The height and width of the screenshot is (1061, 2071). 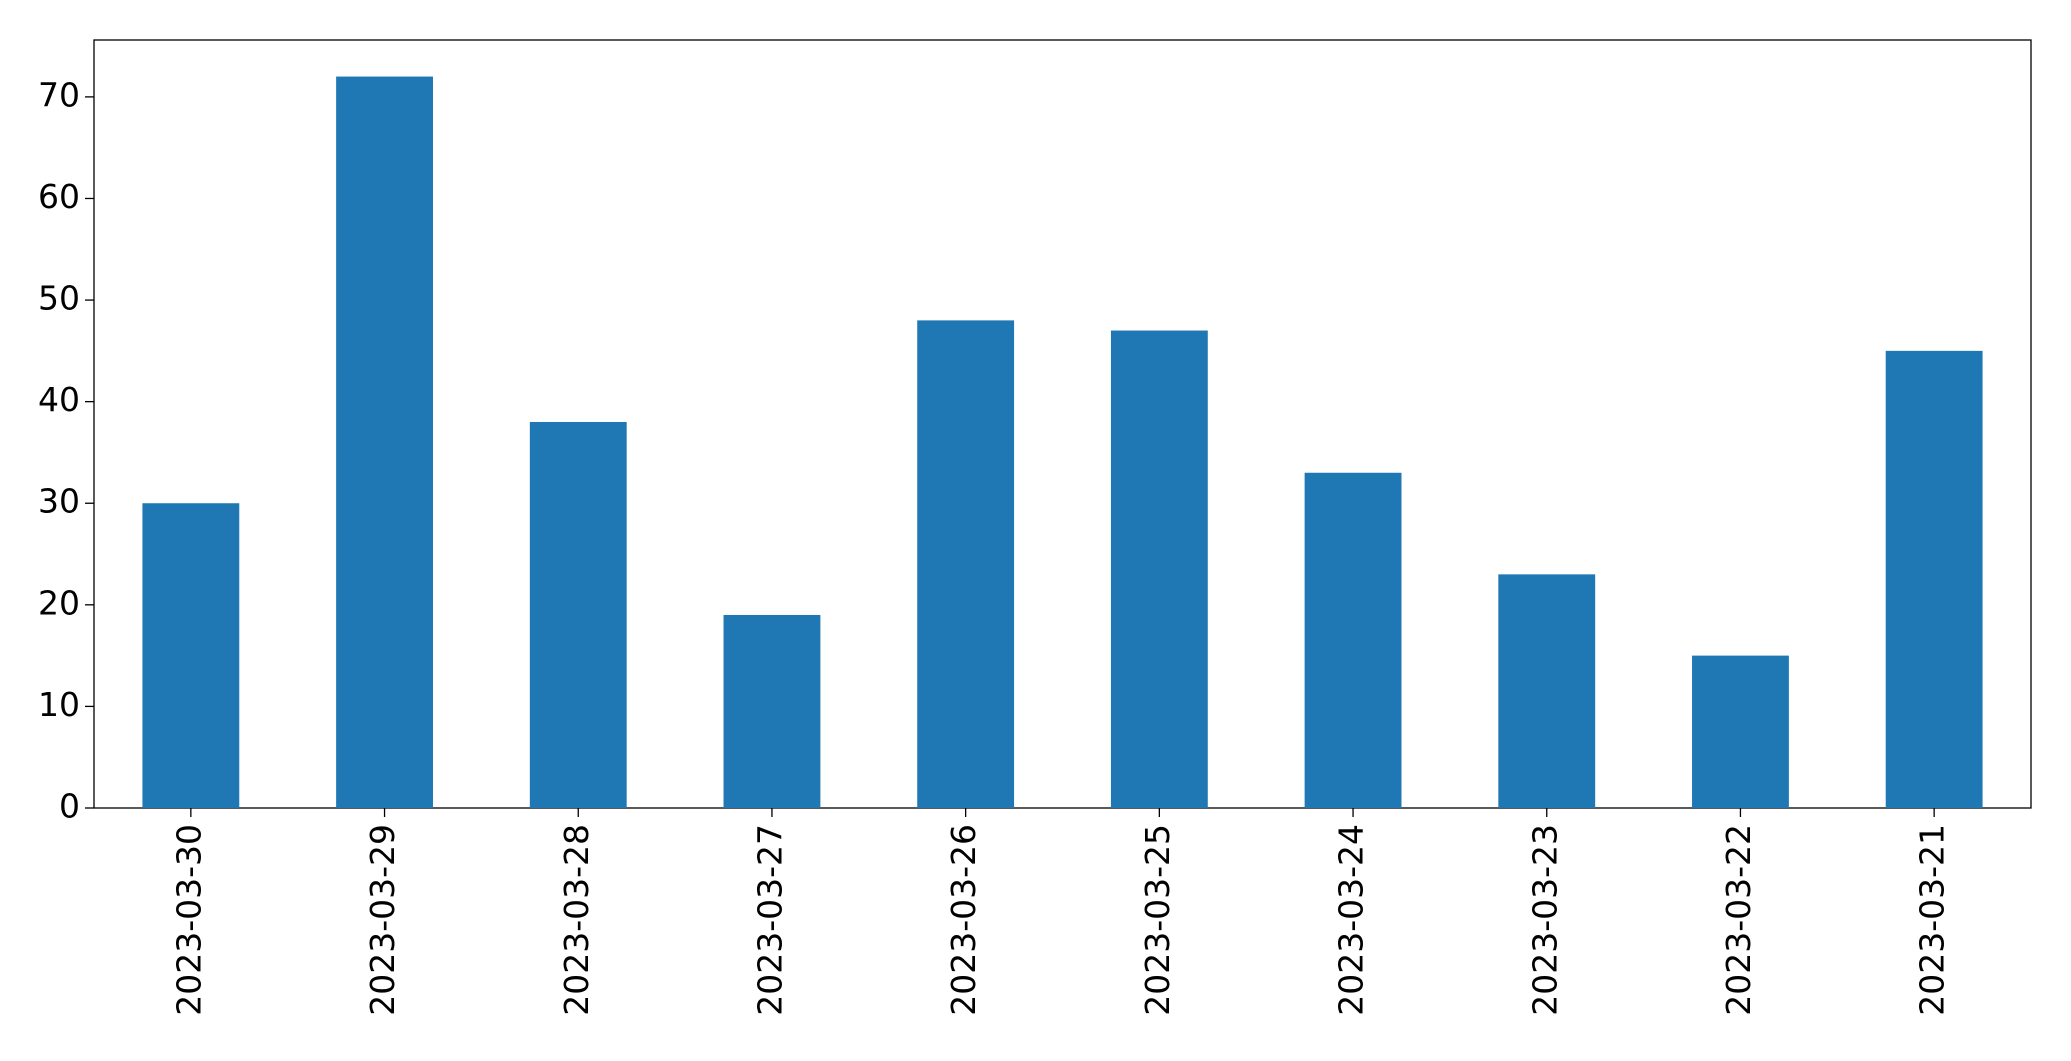 I want to click on y-tick-label: 70, so click(x=59, y=94).